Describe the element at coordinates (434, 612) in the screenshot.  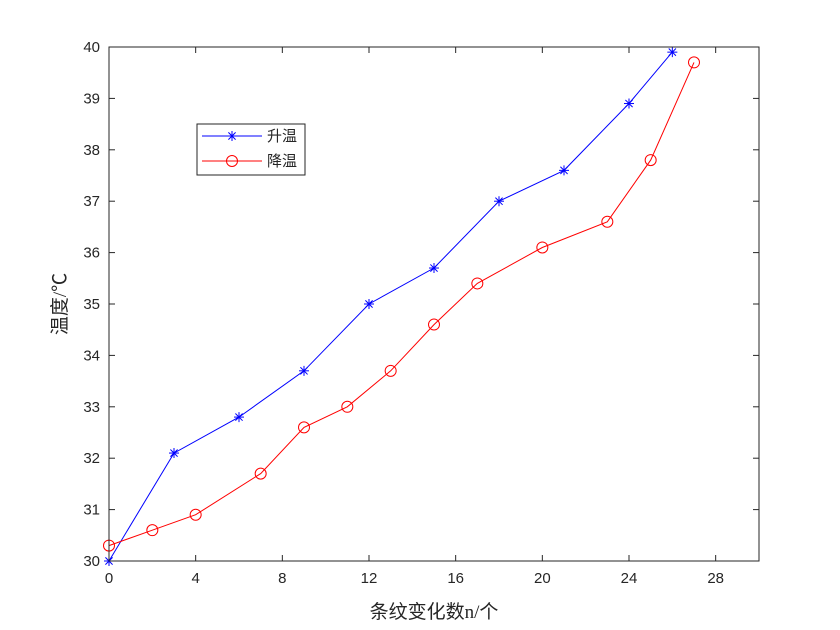
I see `x-axis-label: 条纹变化数n/个` at that location.